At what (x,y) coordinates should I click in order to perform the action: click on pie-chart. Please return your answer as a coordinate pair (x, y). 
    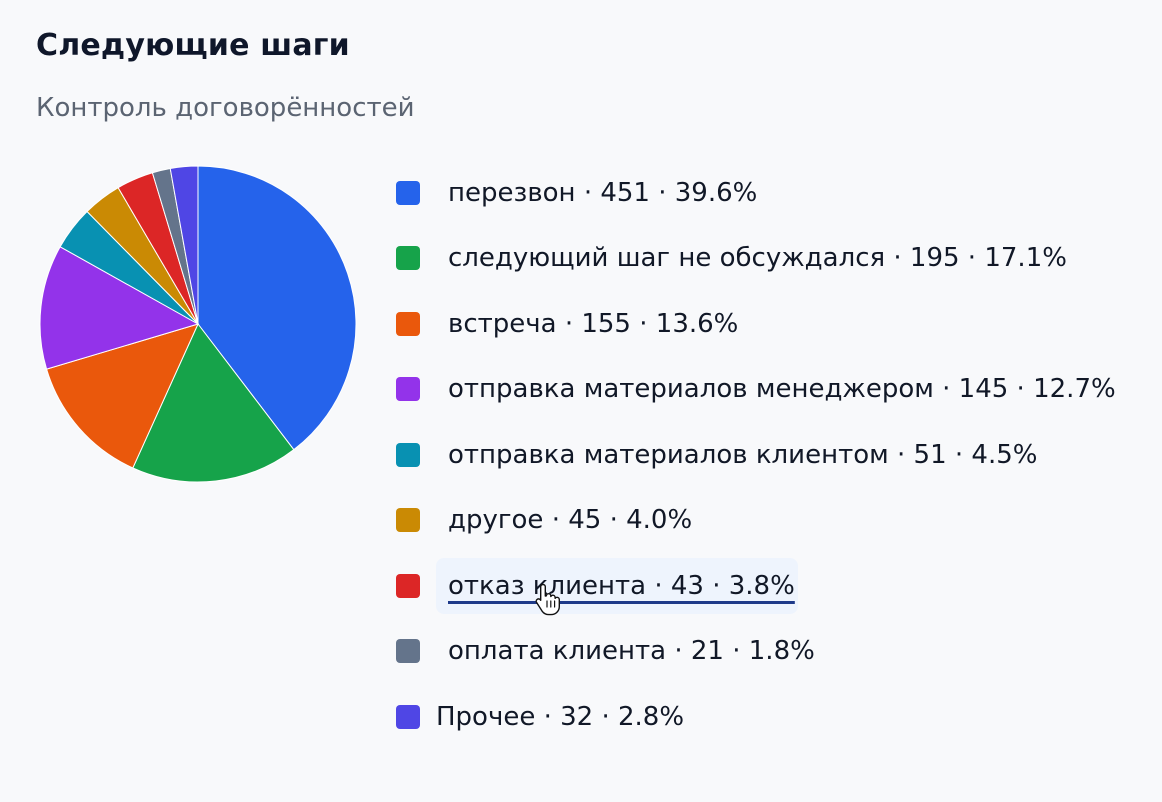
    Looking at the image, I should click on (198, 324).